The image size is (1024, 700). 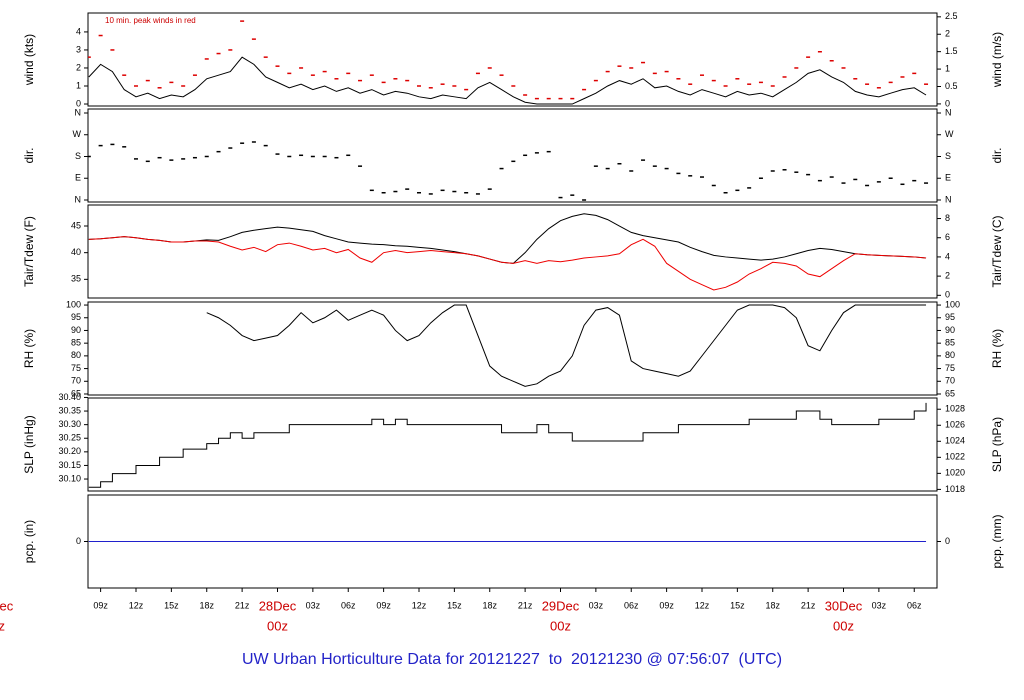 What do you see at coordinates (844, 605) in the screenshot?
I see `day-label: 30Dec` at bounding box center [844, 605].